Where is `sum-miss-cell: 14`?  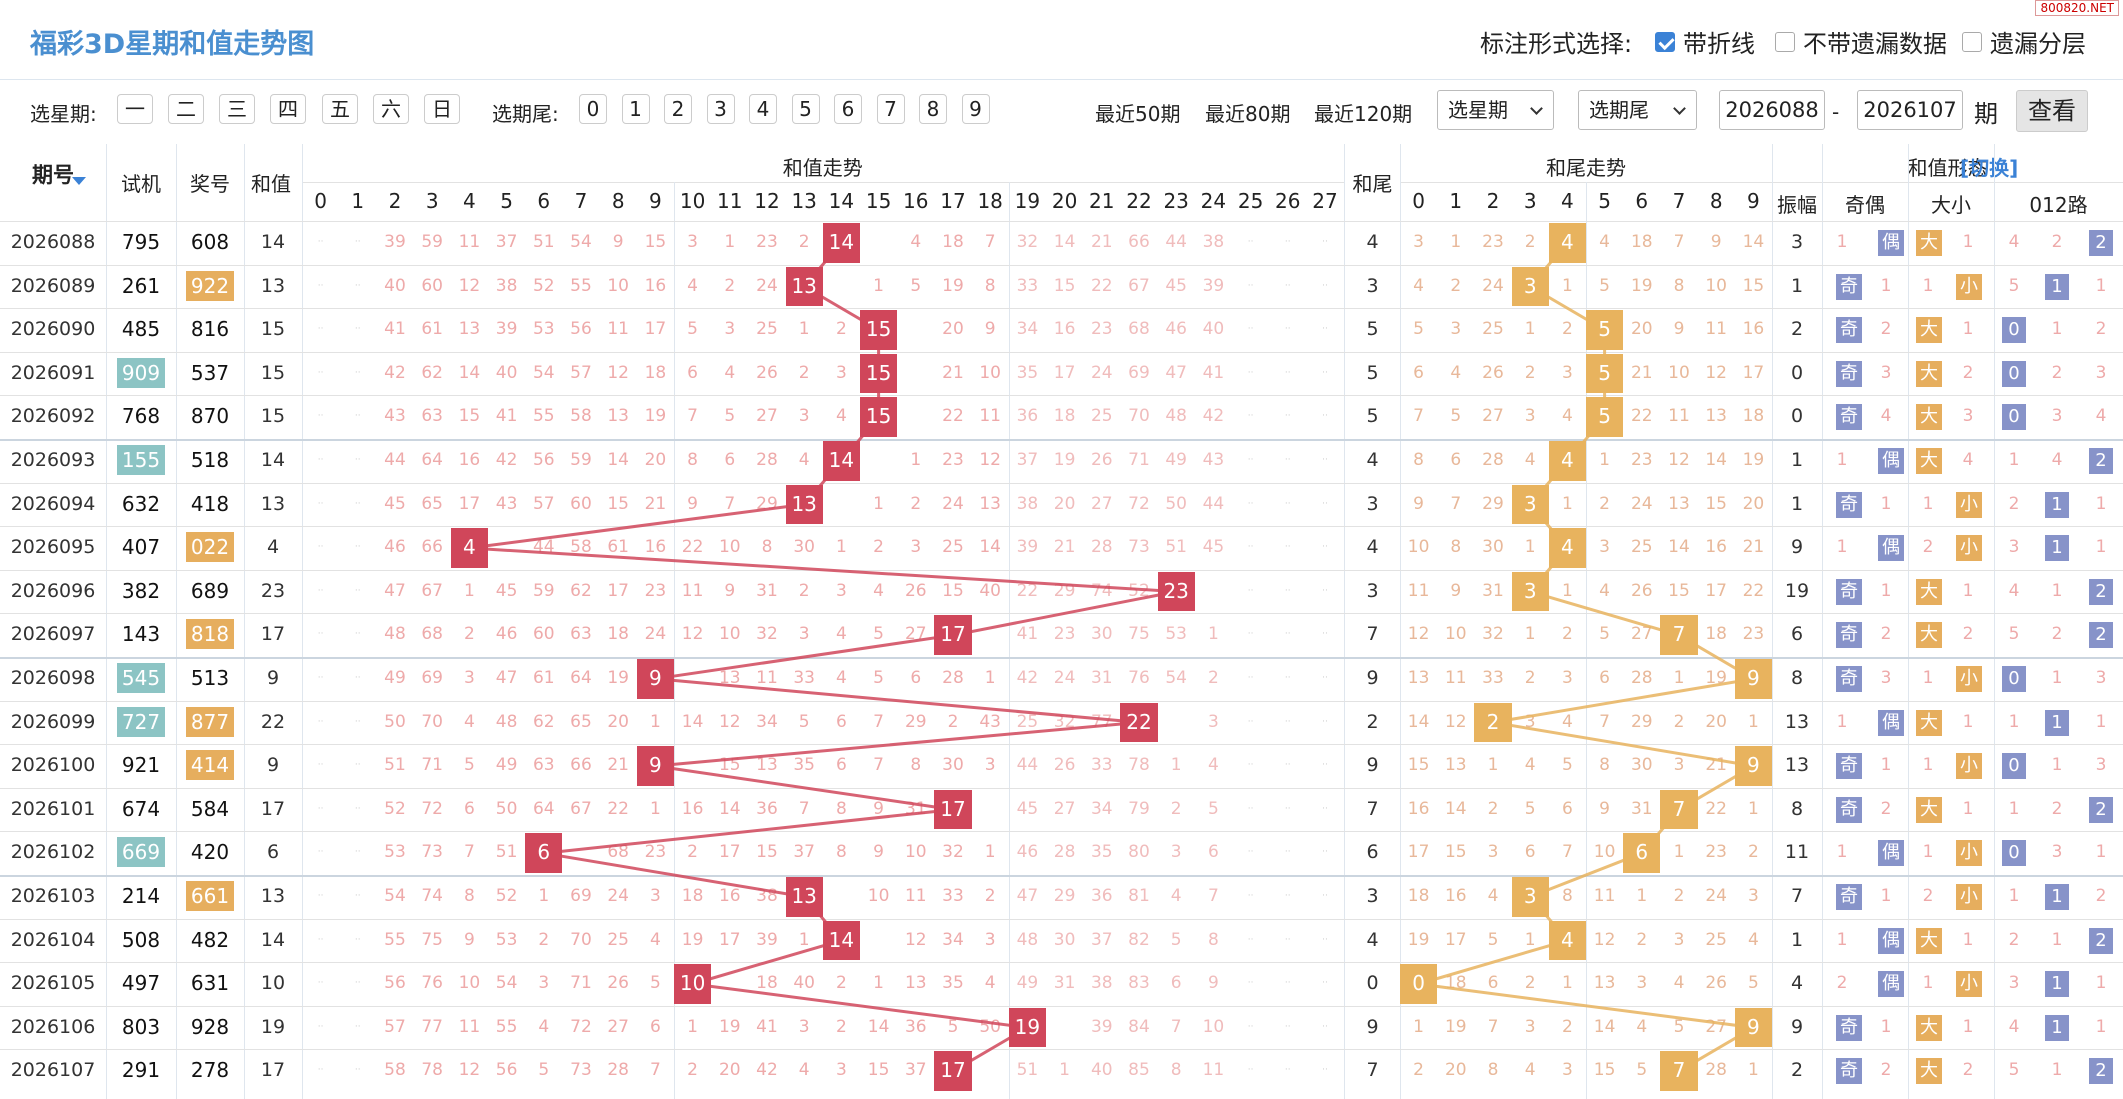
sum-miss-cell: 14 is located at coordinates (692, 721).